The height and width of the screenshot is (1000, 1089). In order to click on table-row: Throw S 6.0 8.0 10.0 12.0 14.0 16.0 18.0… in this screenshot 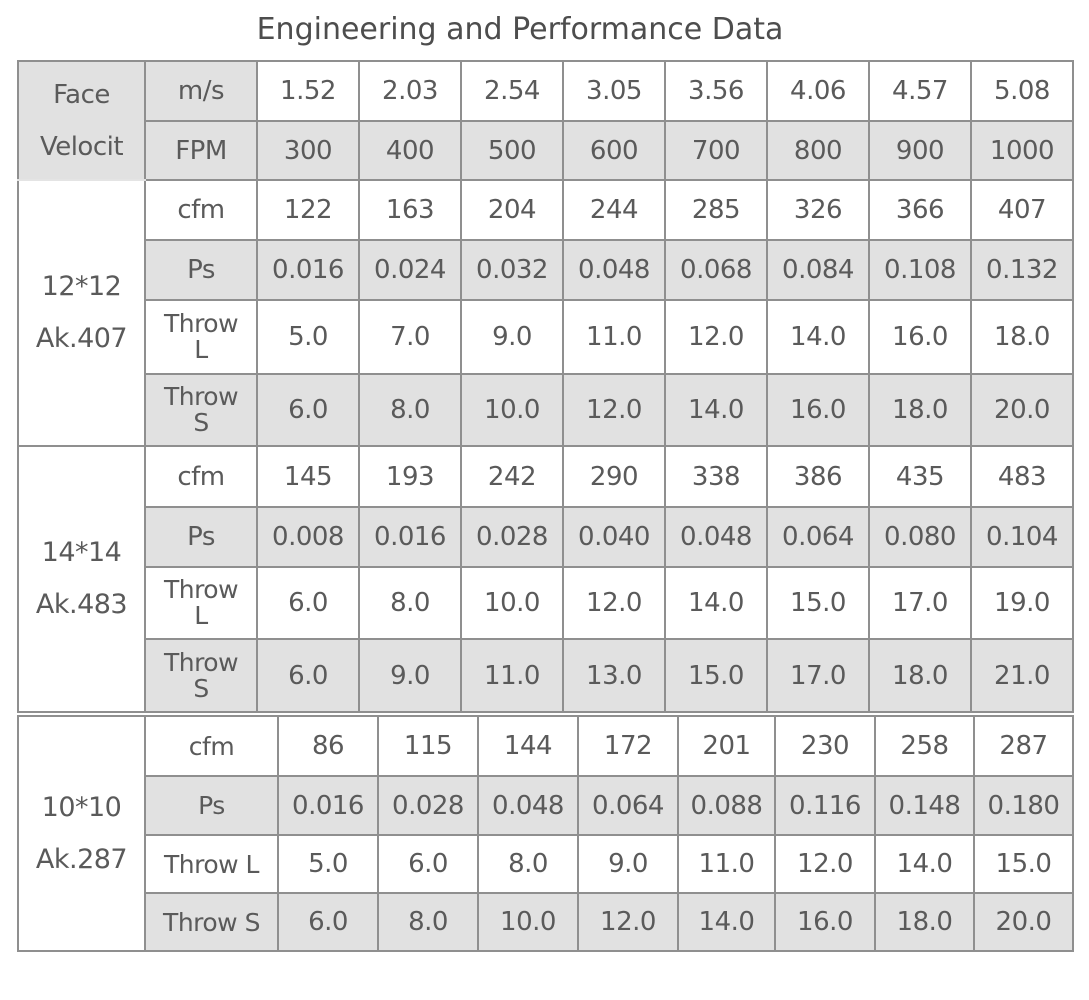, I will do `click(546, 922)`.